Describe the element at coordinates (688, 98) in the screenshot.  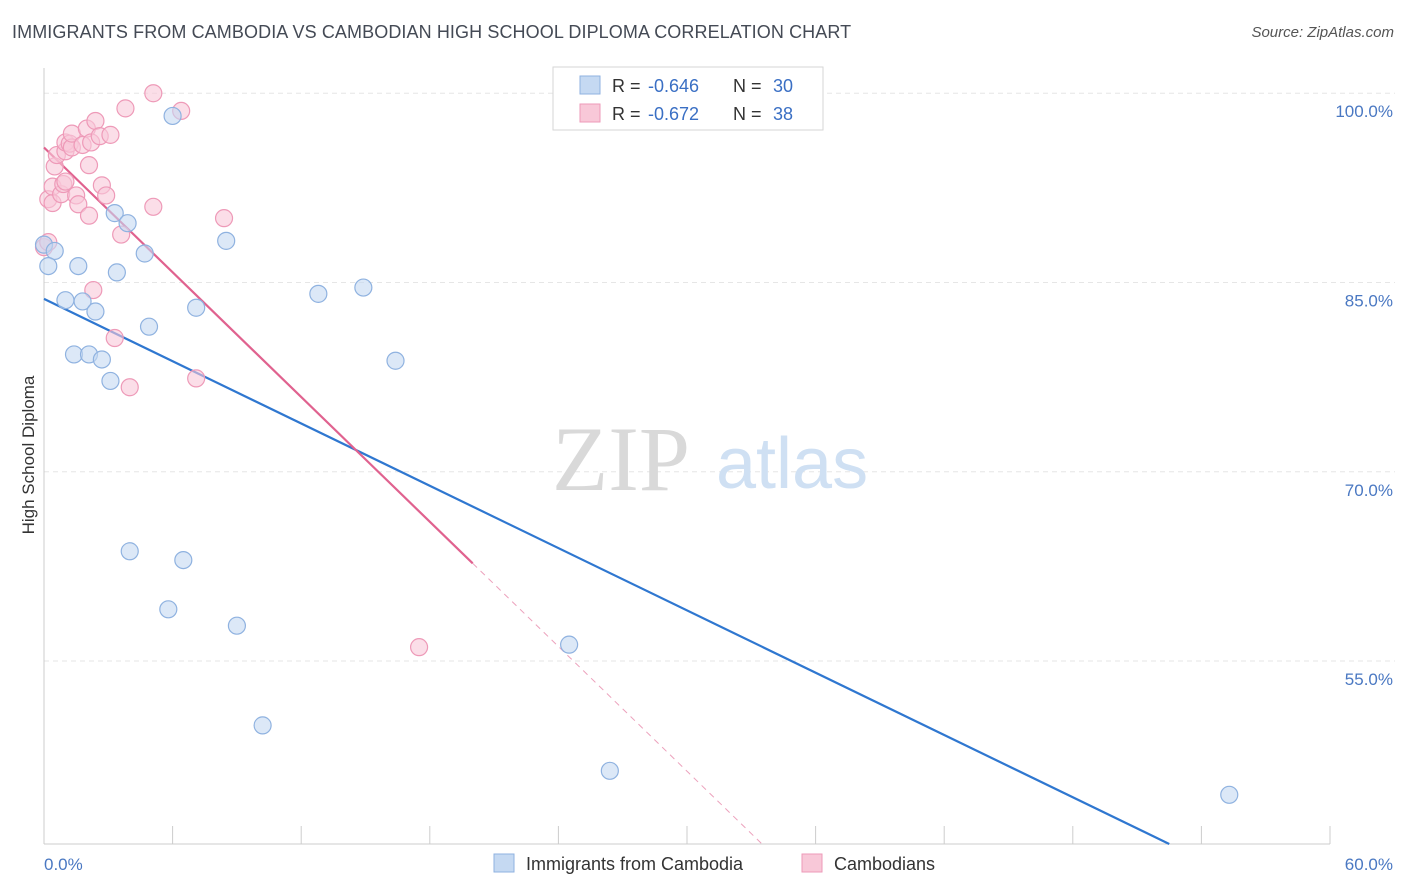
I see `correlation-legend: R = -0.646 N = 30 R = -0.672 N = 38` at that location.